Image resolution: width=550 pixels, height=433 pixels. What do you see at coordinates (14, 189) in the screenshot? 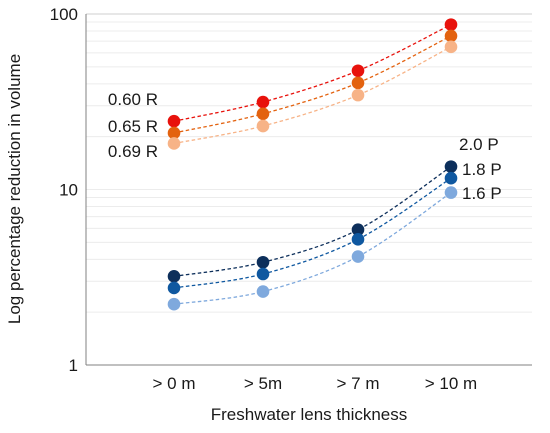
I see `y-axis-label: Log percentage reduction in volume` at bounding box center [14, 189].